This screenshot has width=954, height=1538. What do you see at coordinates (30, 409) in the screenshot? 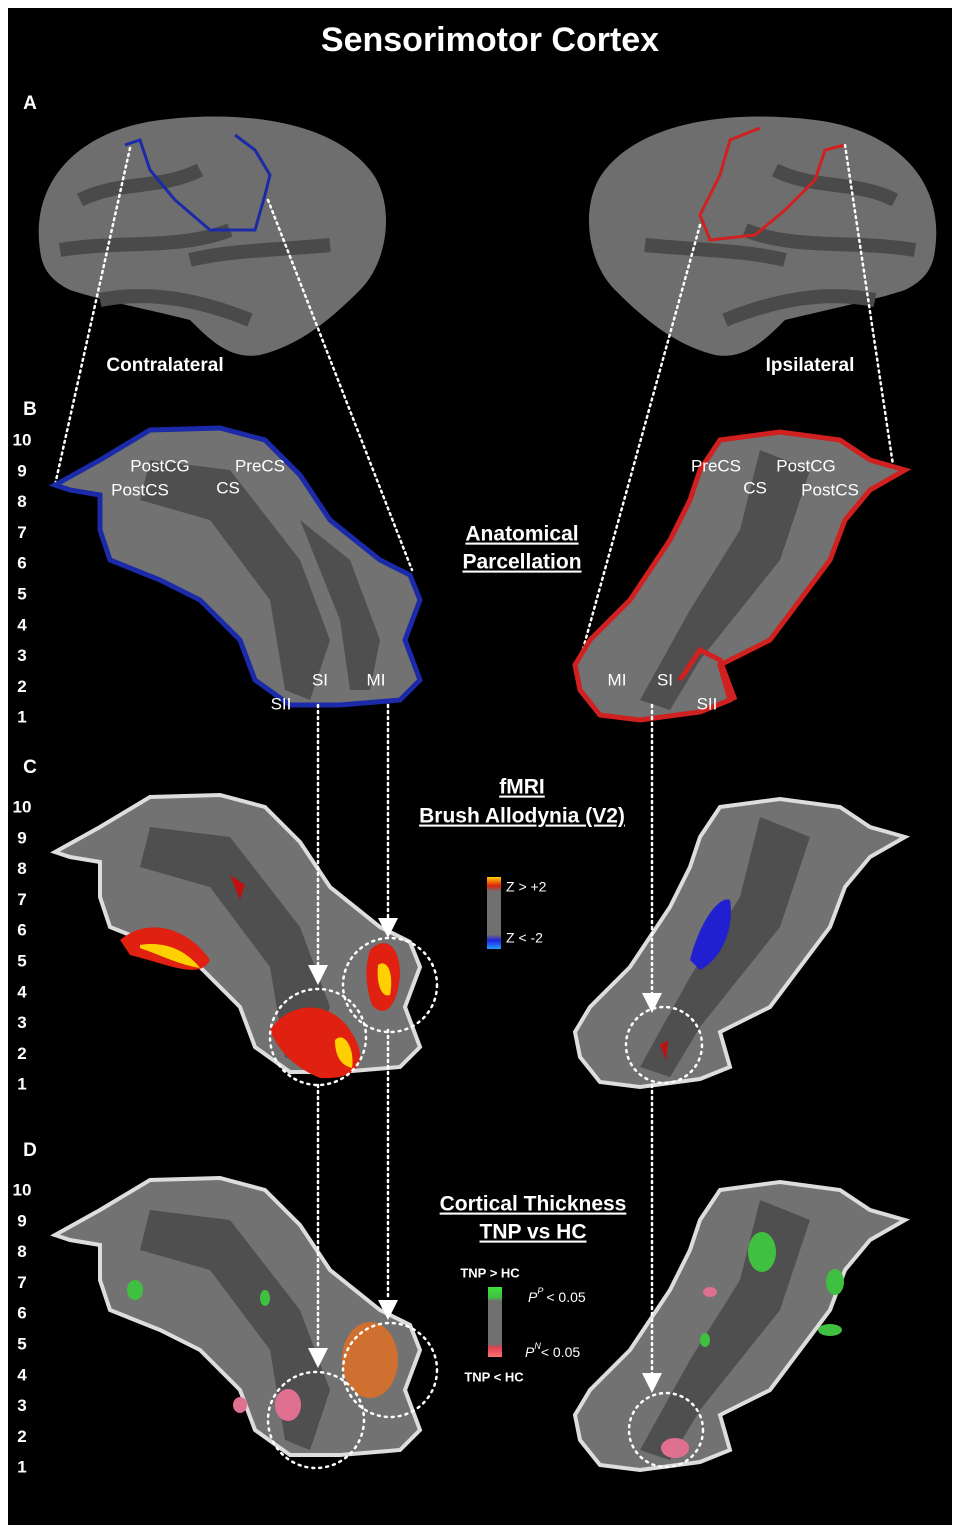
I see `panel-letter: B` at bounding box center [30, 409].